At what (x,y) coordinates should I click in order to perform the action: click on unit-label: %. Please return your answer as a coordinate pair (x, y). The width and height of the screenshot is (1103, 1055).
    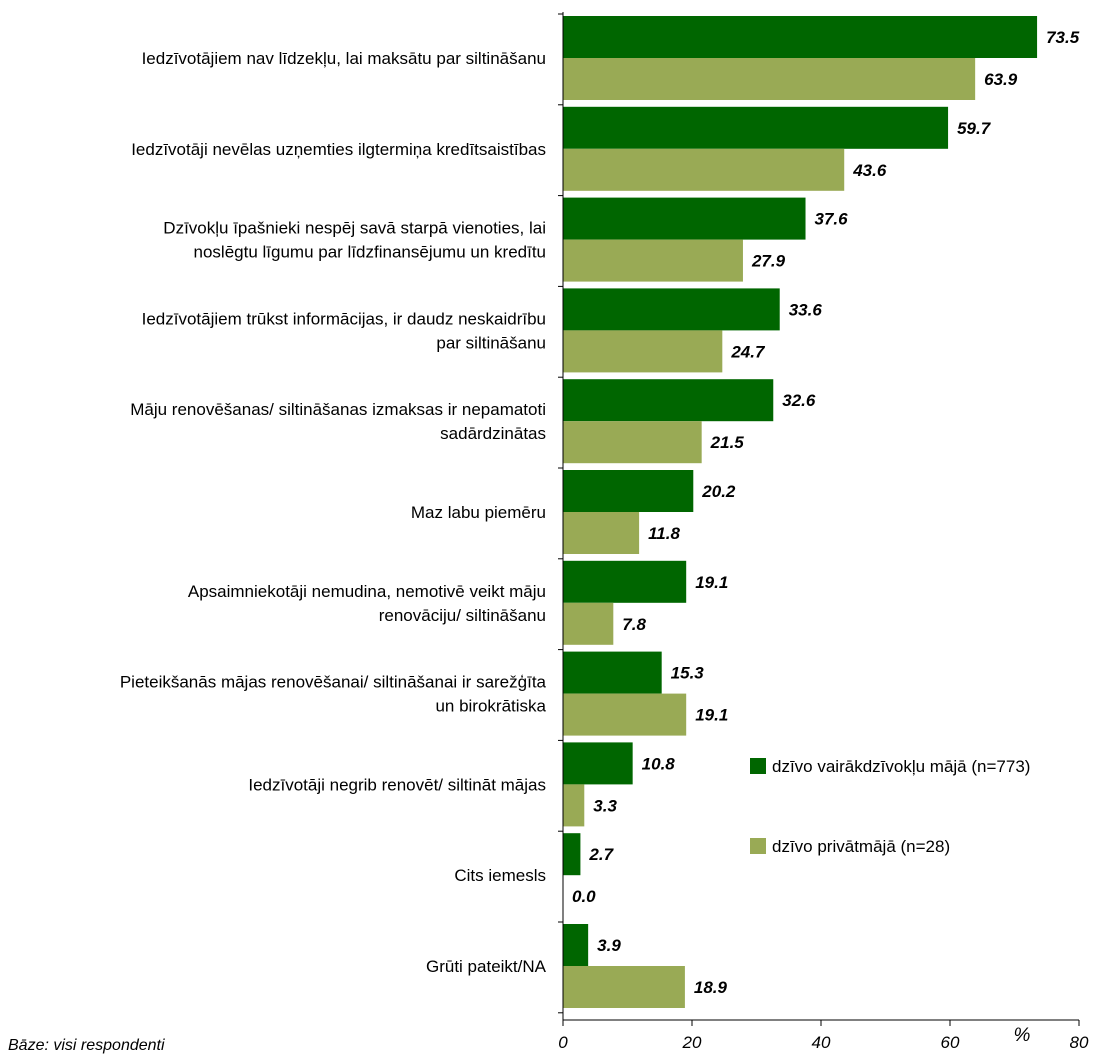
    Looking at the image, I should click on (1022, 1035).